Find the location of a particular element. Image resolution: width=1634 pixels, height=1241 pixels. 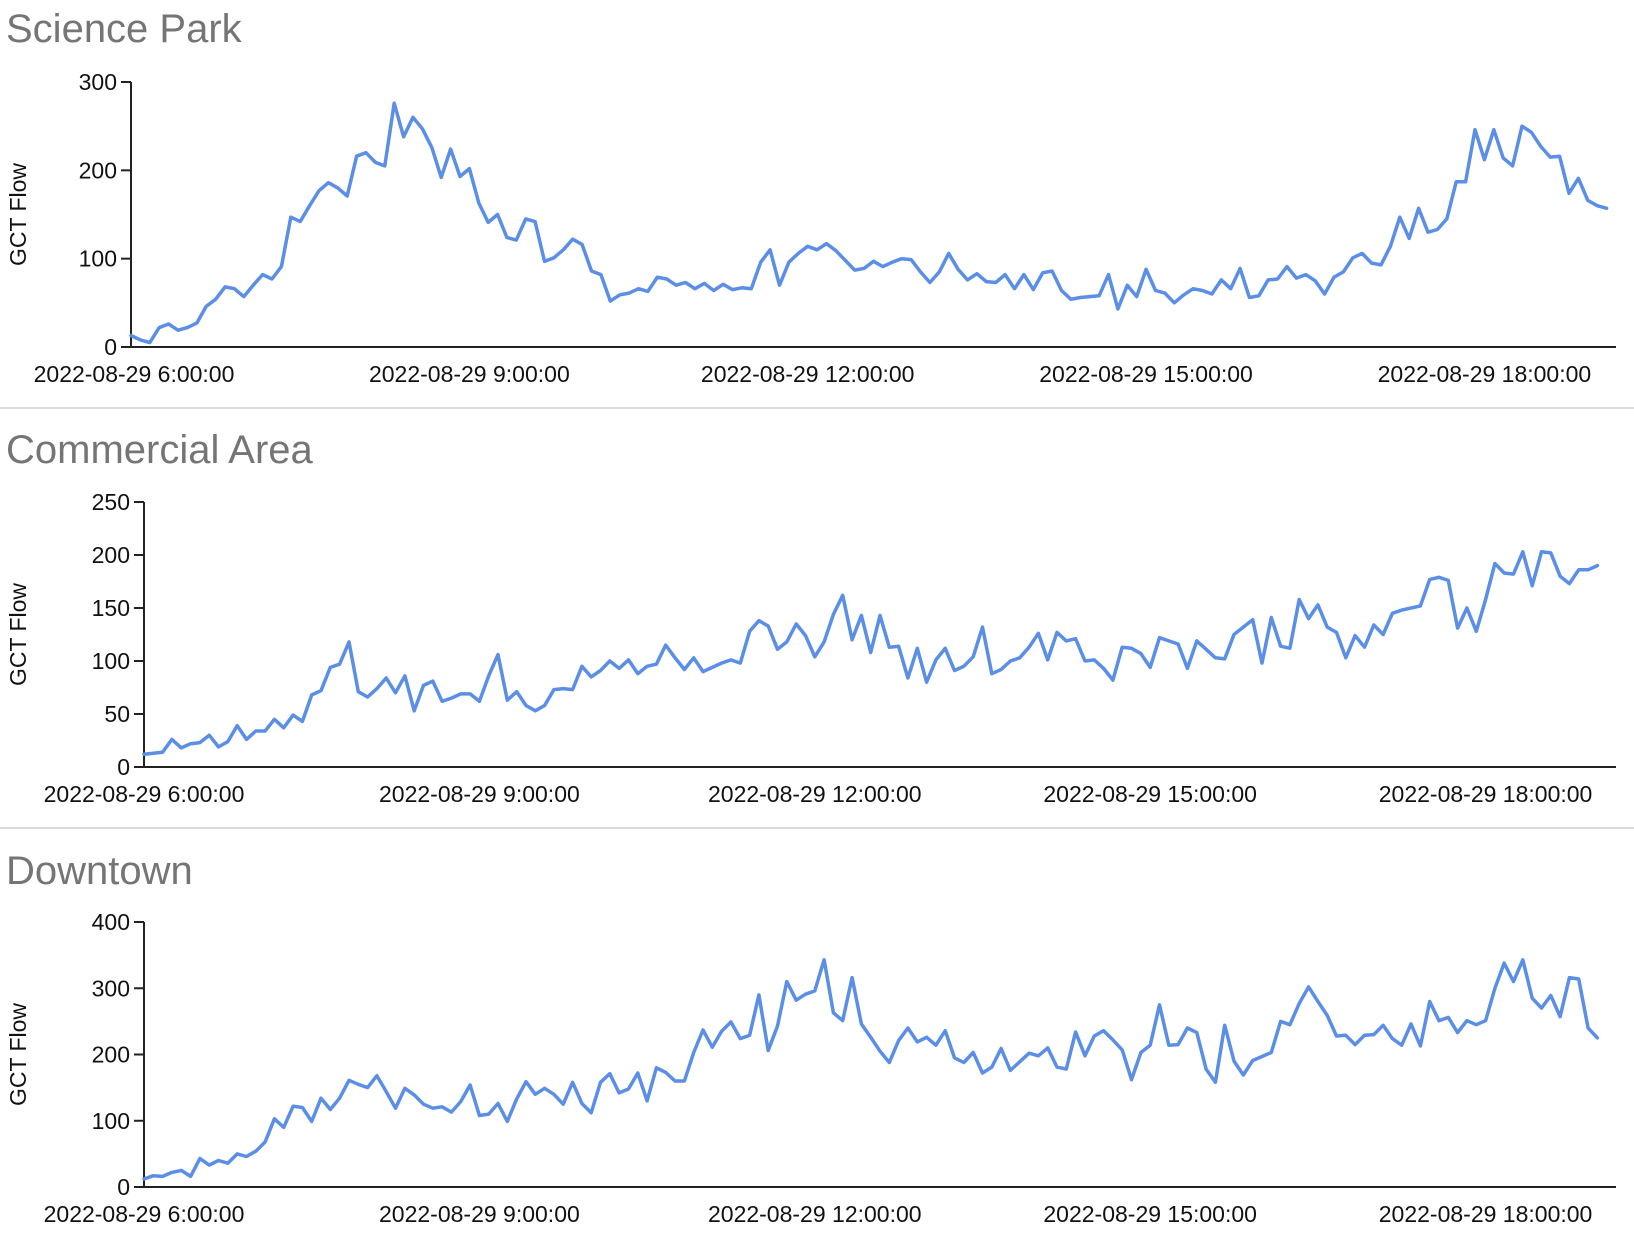

y-tick-label: 150 is located at coordinates (111, 608).